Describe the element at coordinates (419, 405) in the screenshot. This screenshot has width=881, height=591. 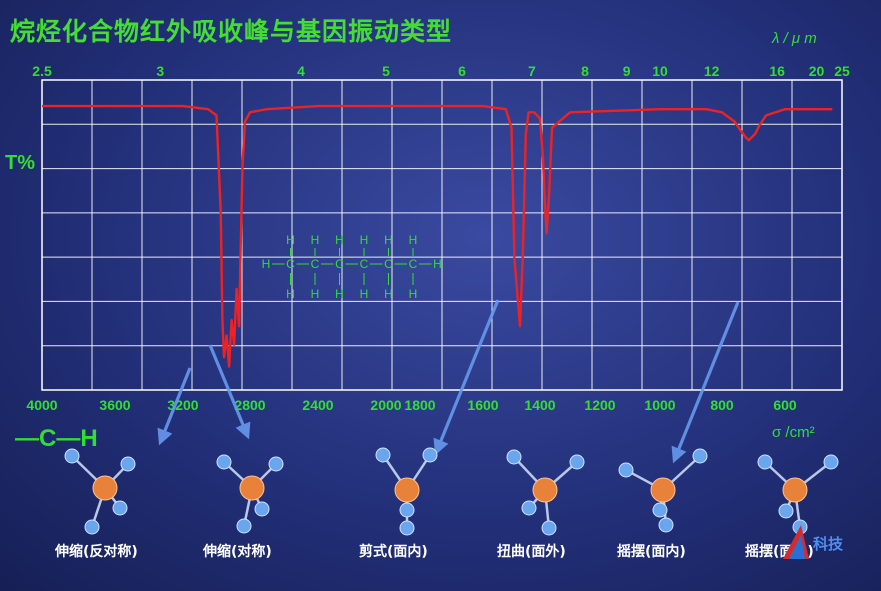
I see `wavenumber-tick-label: 1800` at that location.